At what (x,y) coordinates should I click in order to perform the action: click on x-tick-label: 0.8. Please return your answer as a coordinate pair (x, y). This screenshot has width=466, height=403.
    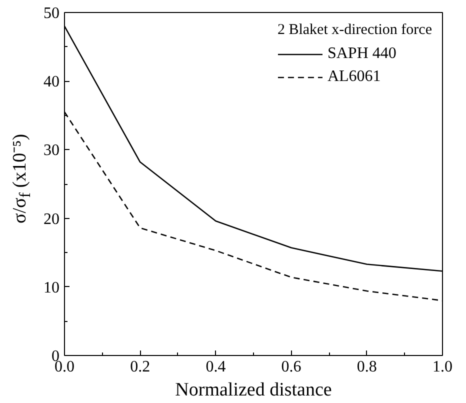
    Looking at the image, I should click on (366, 367).